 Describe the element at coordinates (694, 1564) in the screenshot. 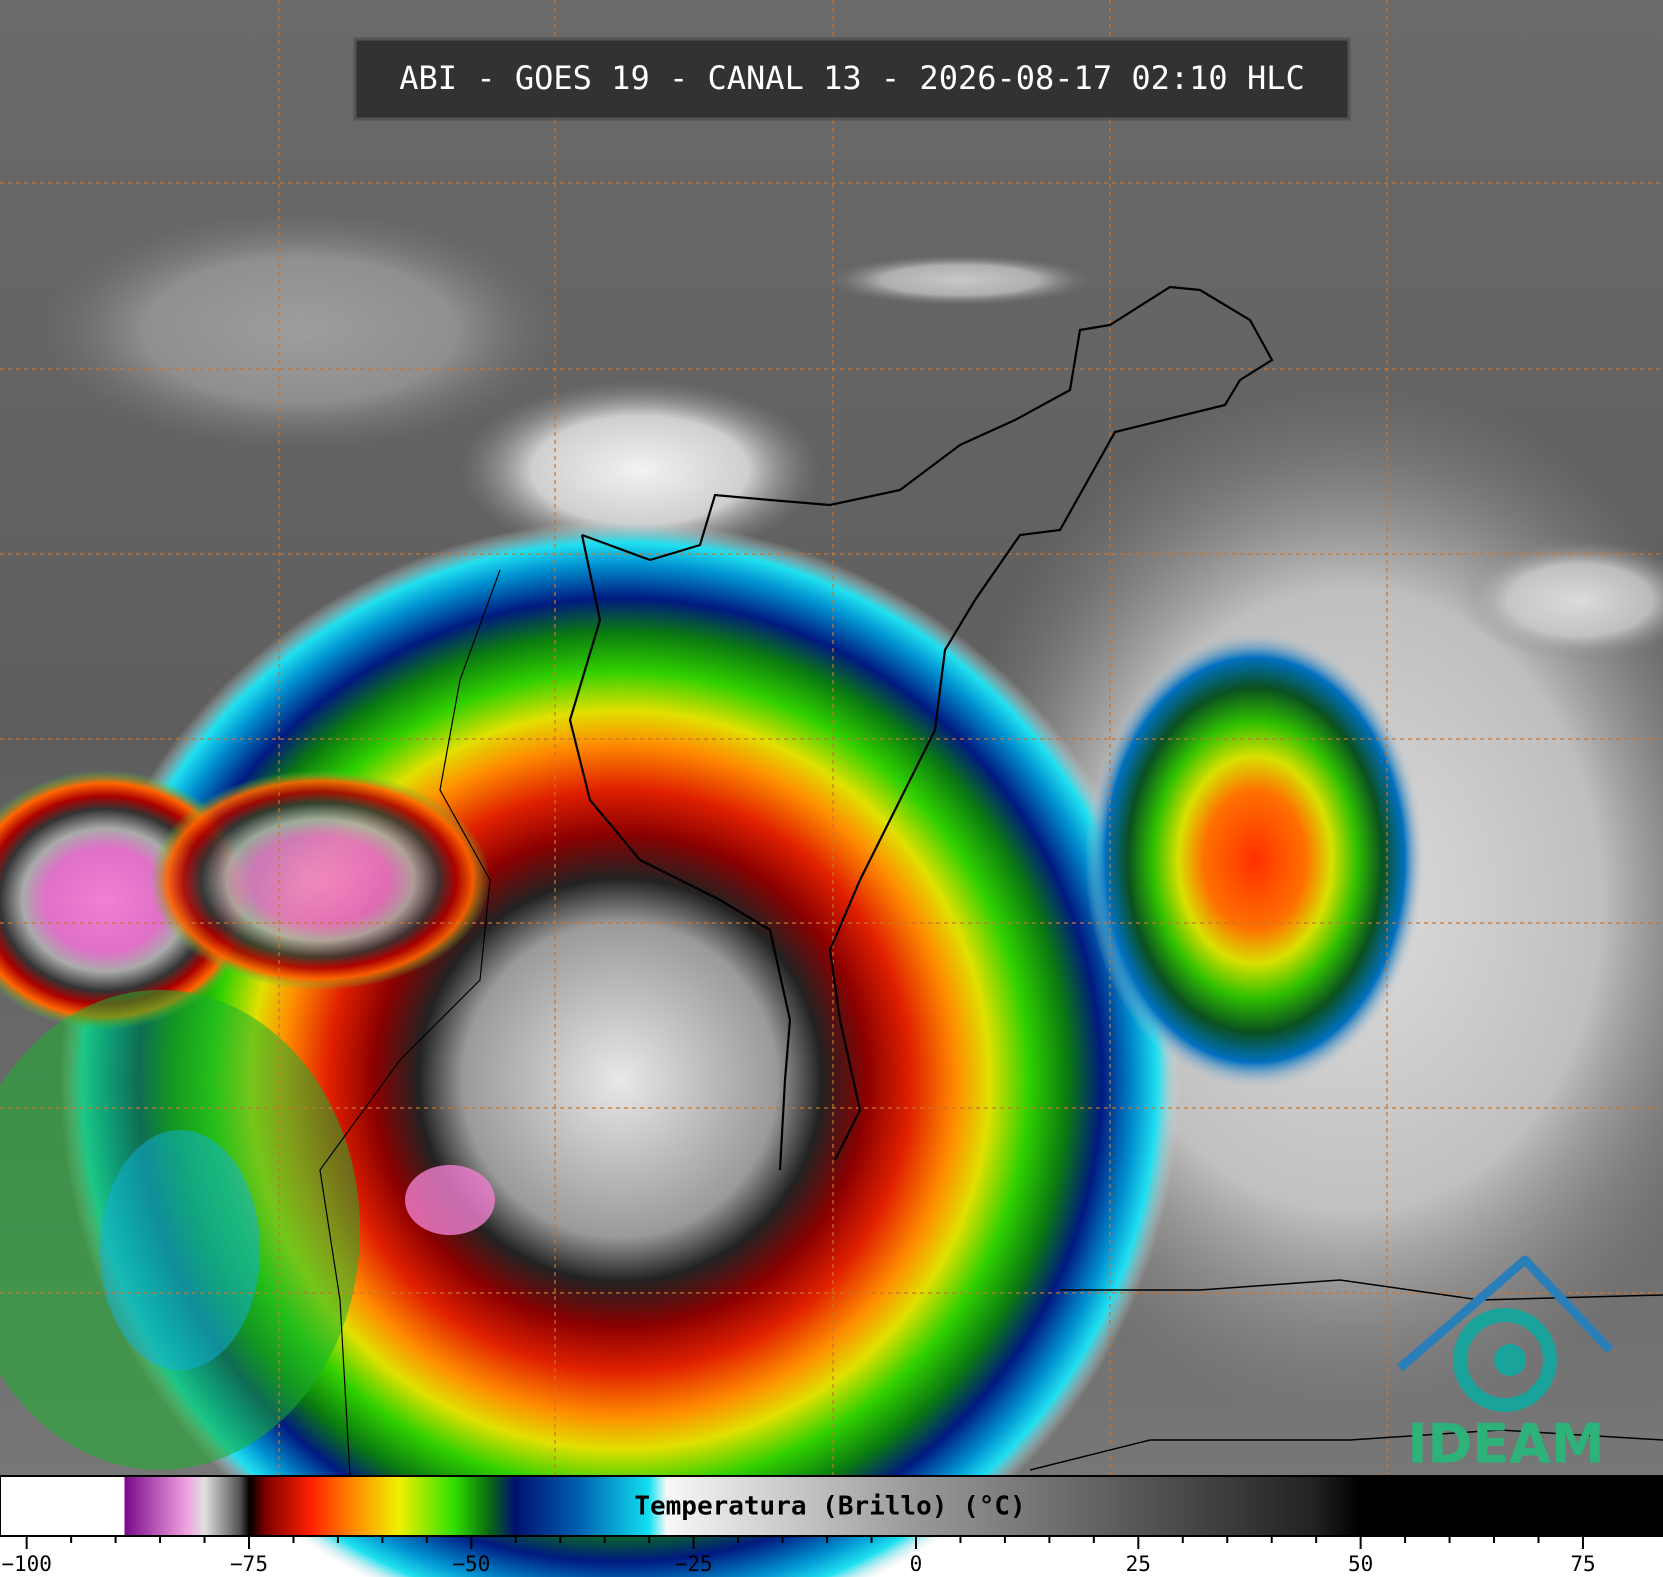

I see `tick-label: −25` at that location.